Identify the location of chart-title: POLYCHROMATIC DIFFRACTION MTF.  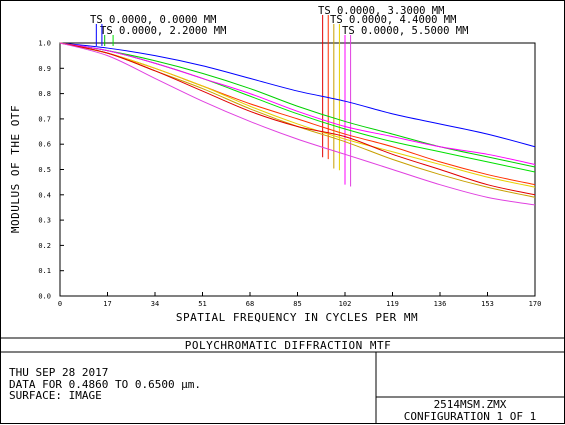
(288, 345).